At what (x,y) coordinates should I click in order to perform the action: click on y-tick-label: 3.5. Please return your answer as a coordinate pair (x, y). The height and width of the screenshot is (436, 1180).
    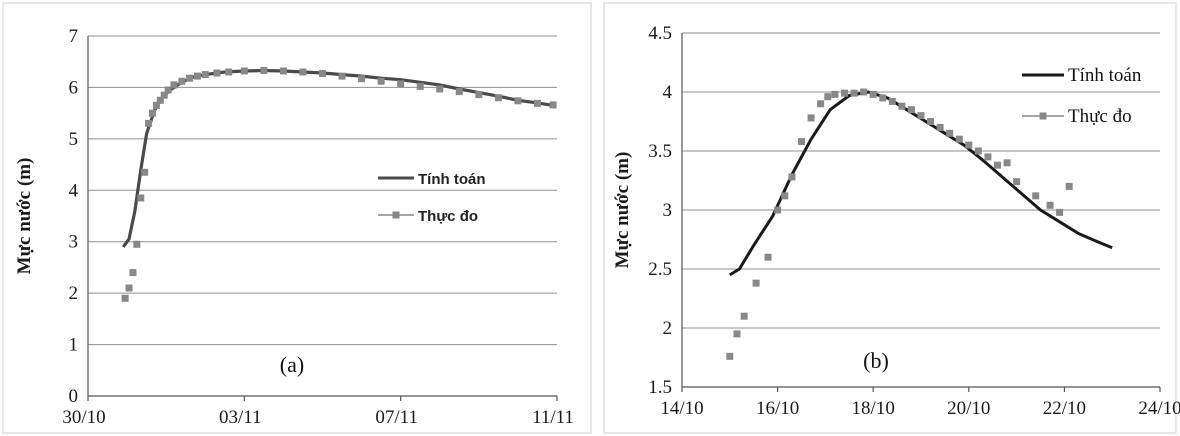
    Looking at the image, I should click on (660, 151).